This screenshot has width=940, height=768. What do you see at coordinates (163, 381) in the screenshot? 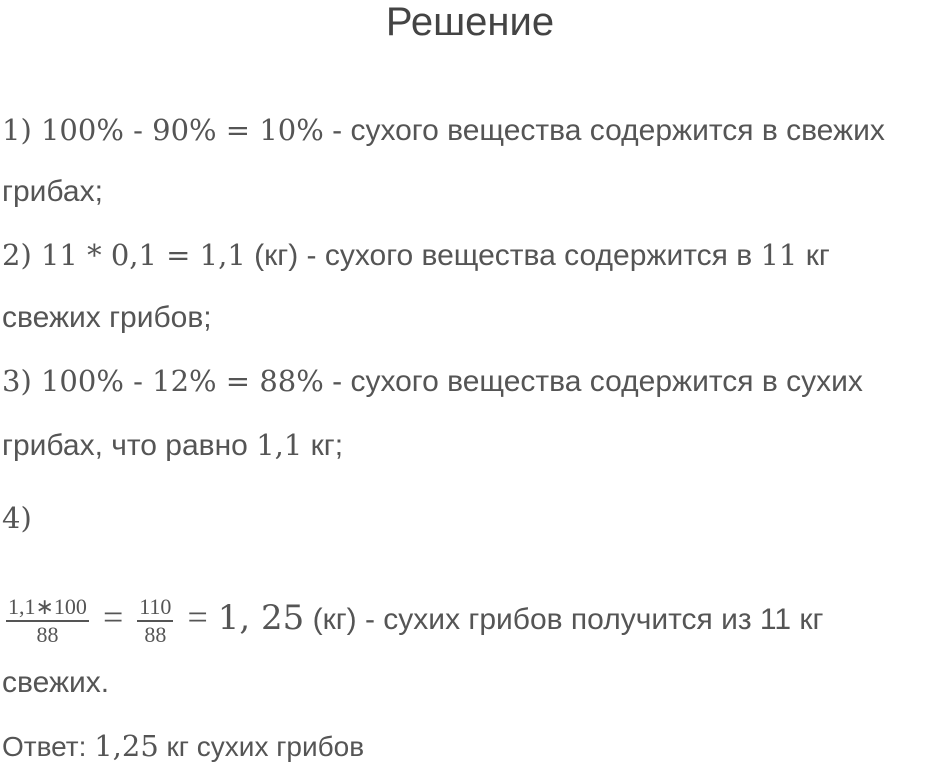
I see `text-segment: 3) 100% - 12% = 88%` at bounding box center [163, 381].